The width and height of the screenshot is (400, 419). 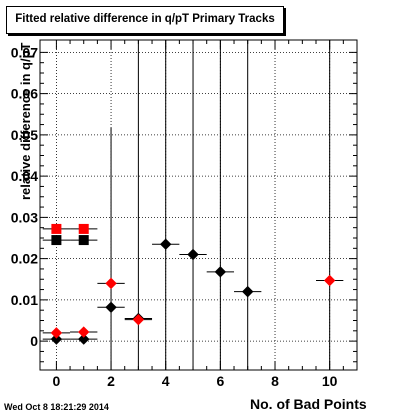 I want to click on y-tick-label: 0, so click(x=34, y=341).